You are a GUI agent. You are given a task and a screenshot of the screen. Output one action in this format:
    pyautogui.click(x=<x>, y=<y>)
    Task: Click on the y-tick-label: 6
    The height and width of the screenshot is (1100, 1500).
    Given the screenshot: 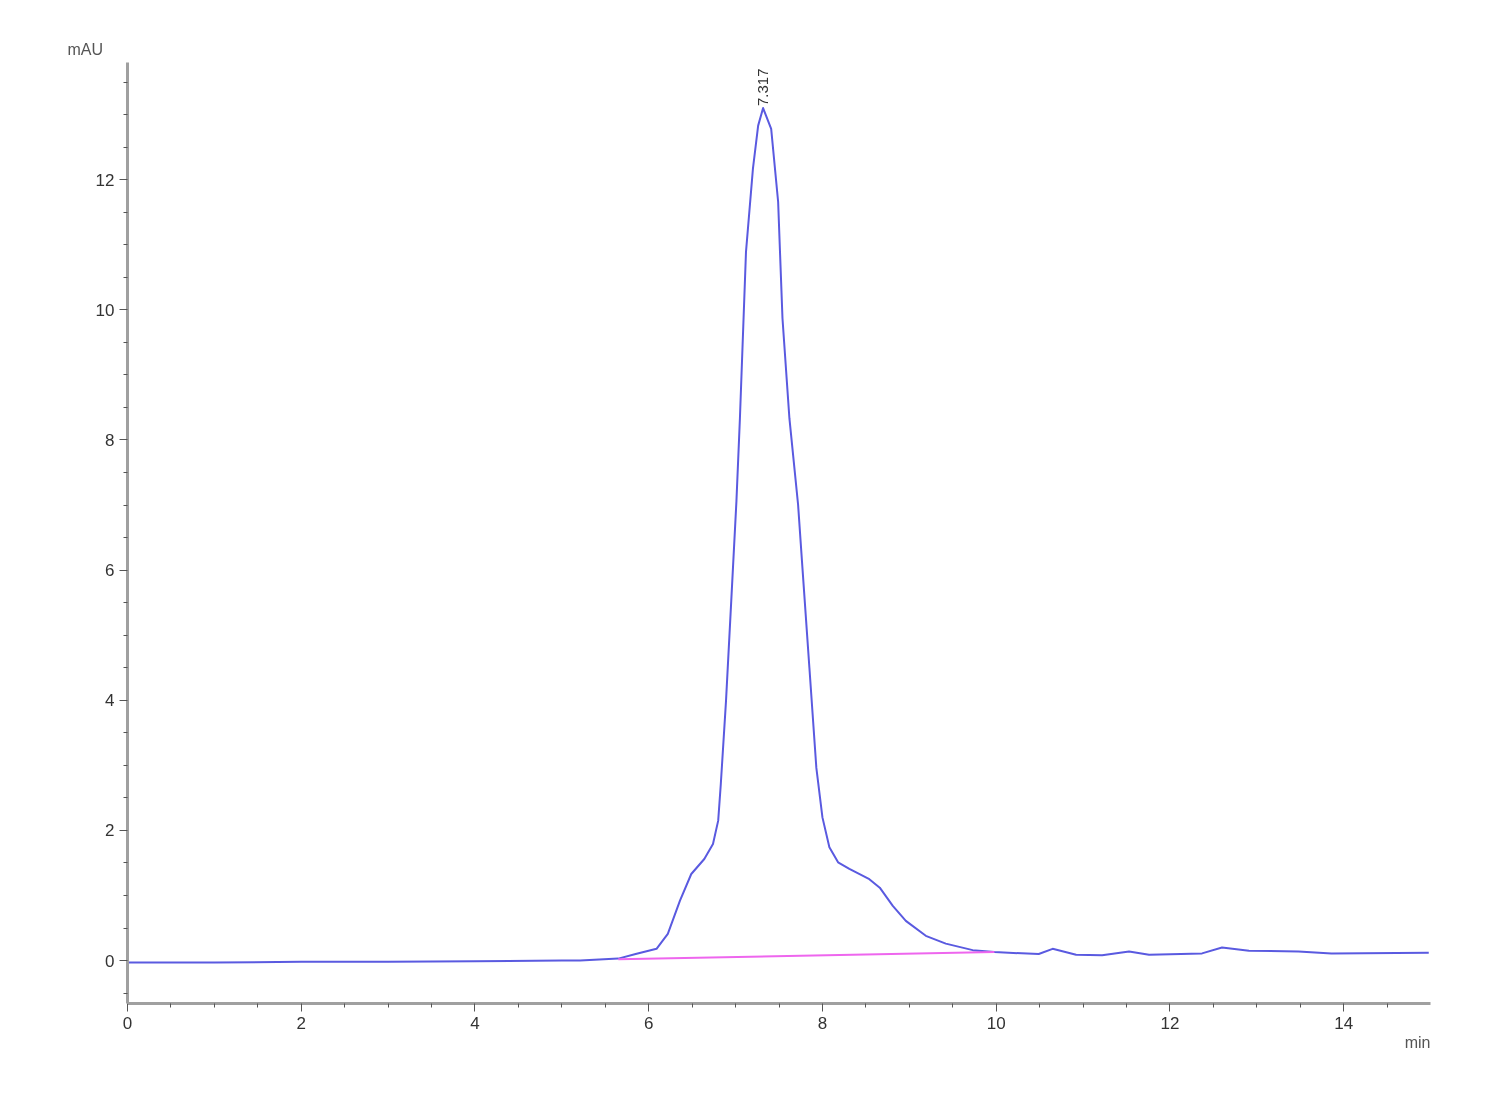 What is the action you would take?
    pyautogui.click(x=110, y=571)
    